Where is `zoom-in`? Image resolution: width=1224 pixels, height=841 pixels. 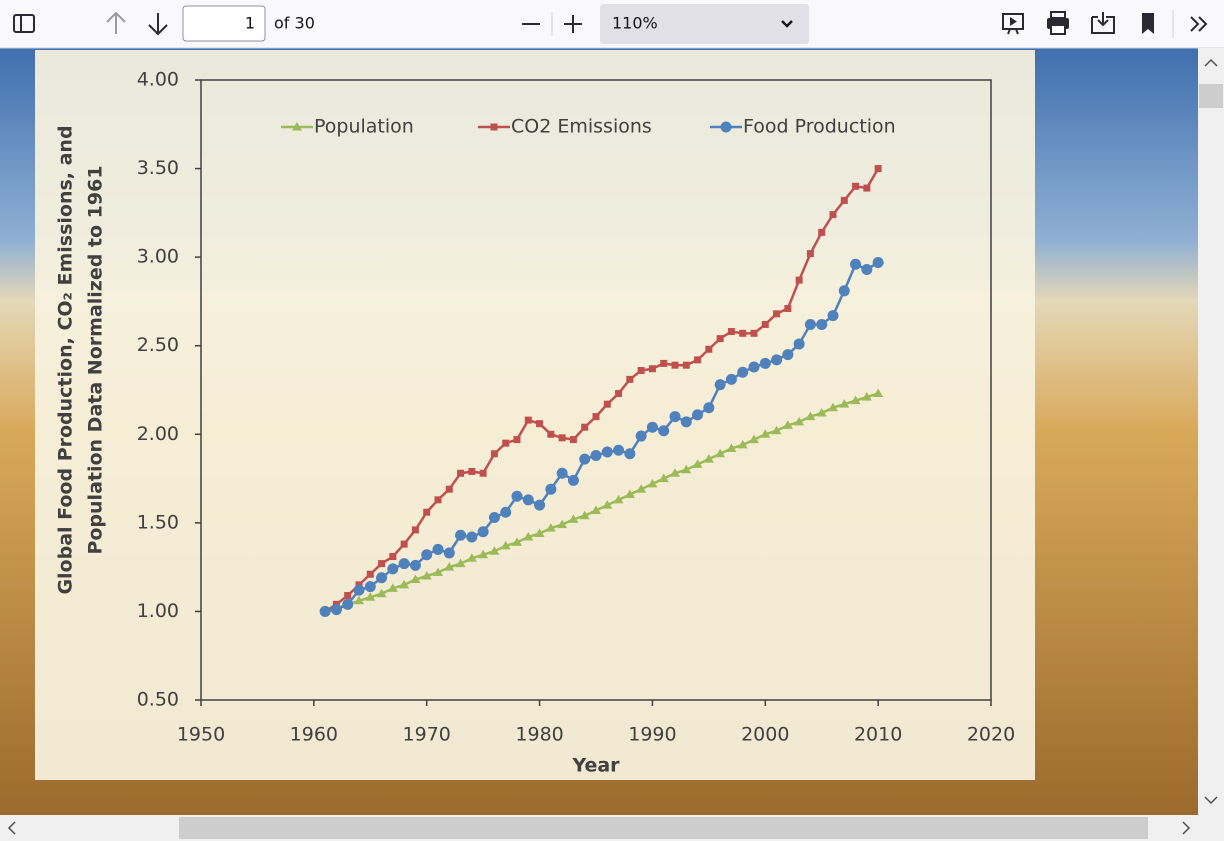
zoom-in is located at coordinates (573, 24).